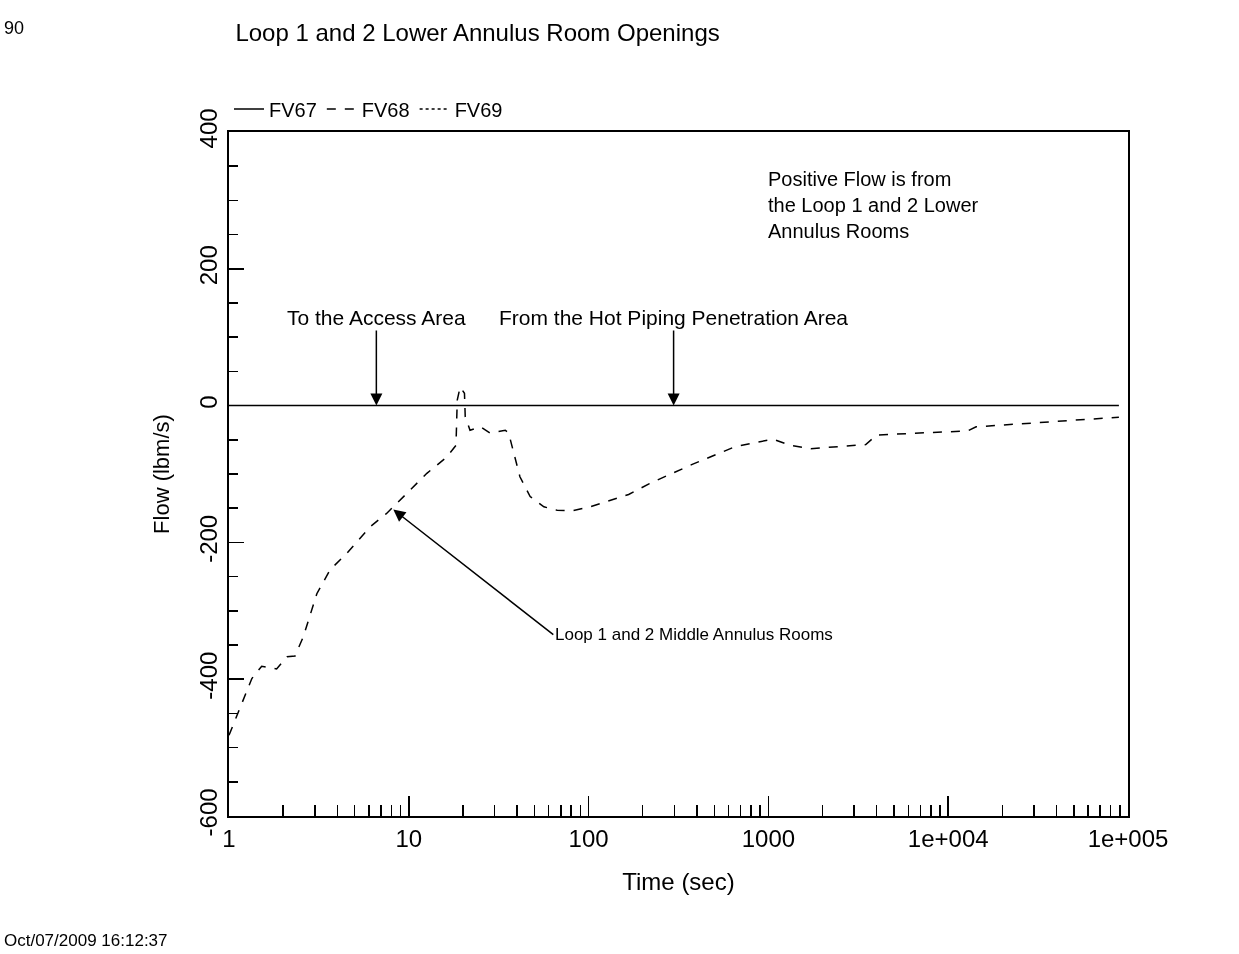  What do you see at coordinates (86, 940) in the screenshot?
I see `text: Oct/07/2009 16:12:37` at bounding box center [86, 940].